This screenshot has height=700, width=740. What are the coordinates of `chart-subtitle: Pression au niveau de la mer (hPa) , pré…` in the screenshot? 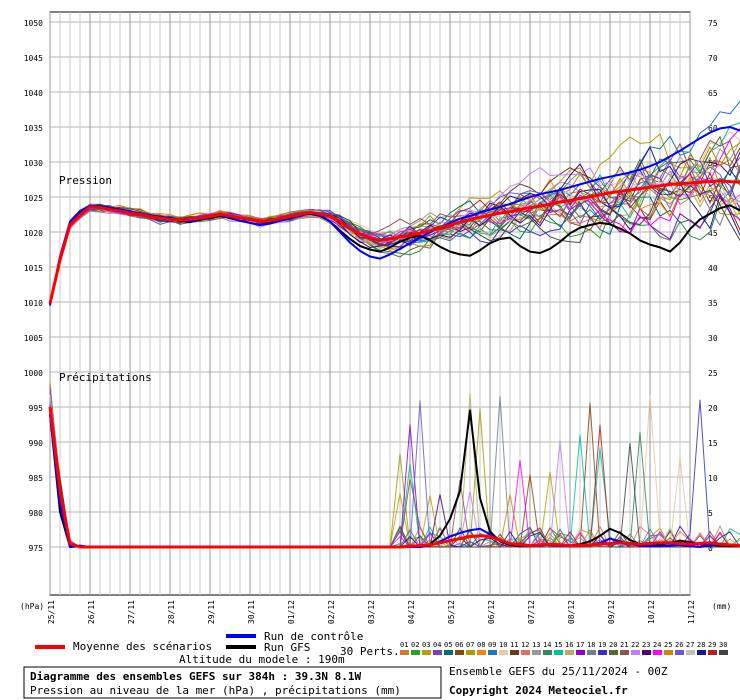 It's located at (215, 690).